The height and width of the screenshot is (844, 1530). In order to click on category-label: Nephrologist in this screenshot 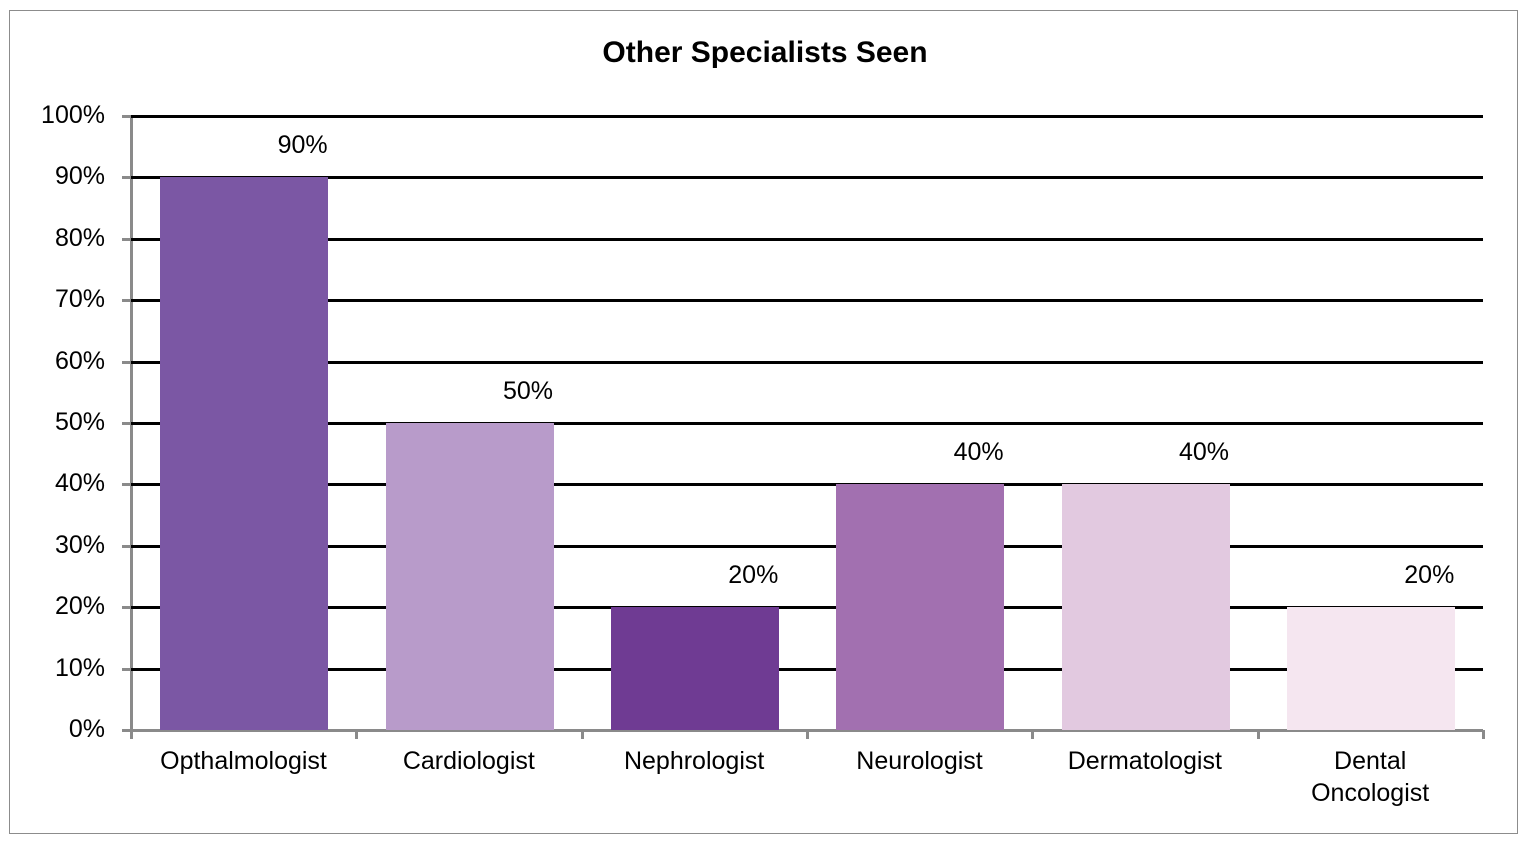, I will do `click(694, 761)`.